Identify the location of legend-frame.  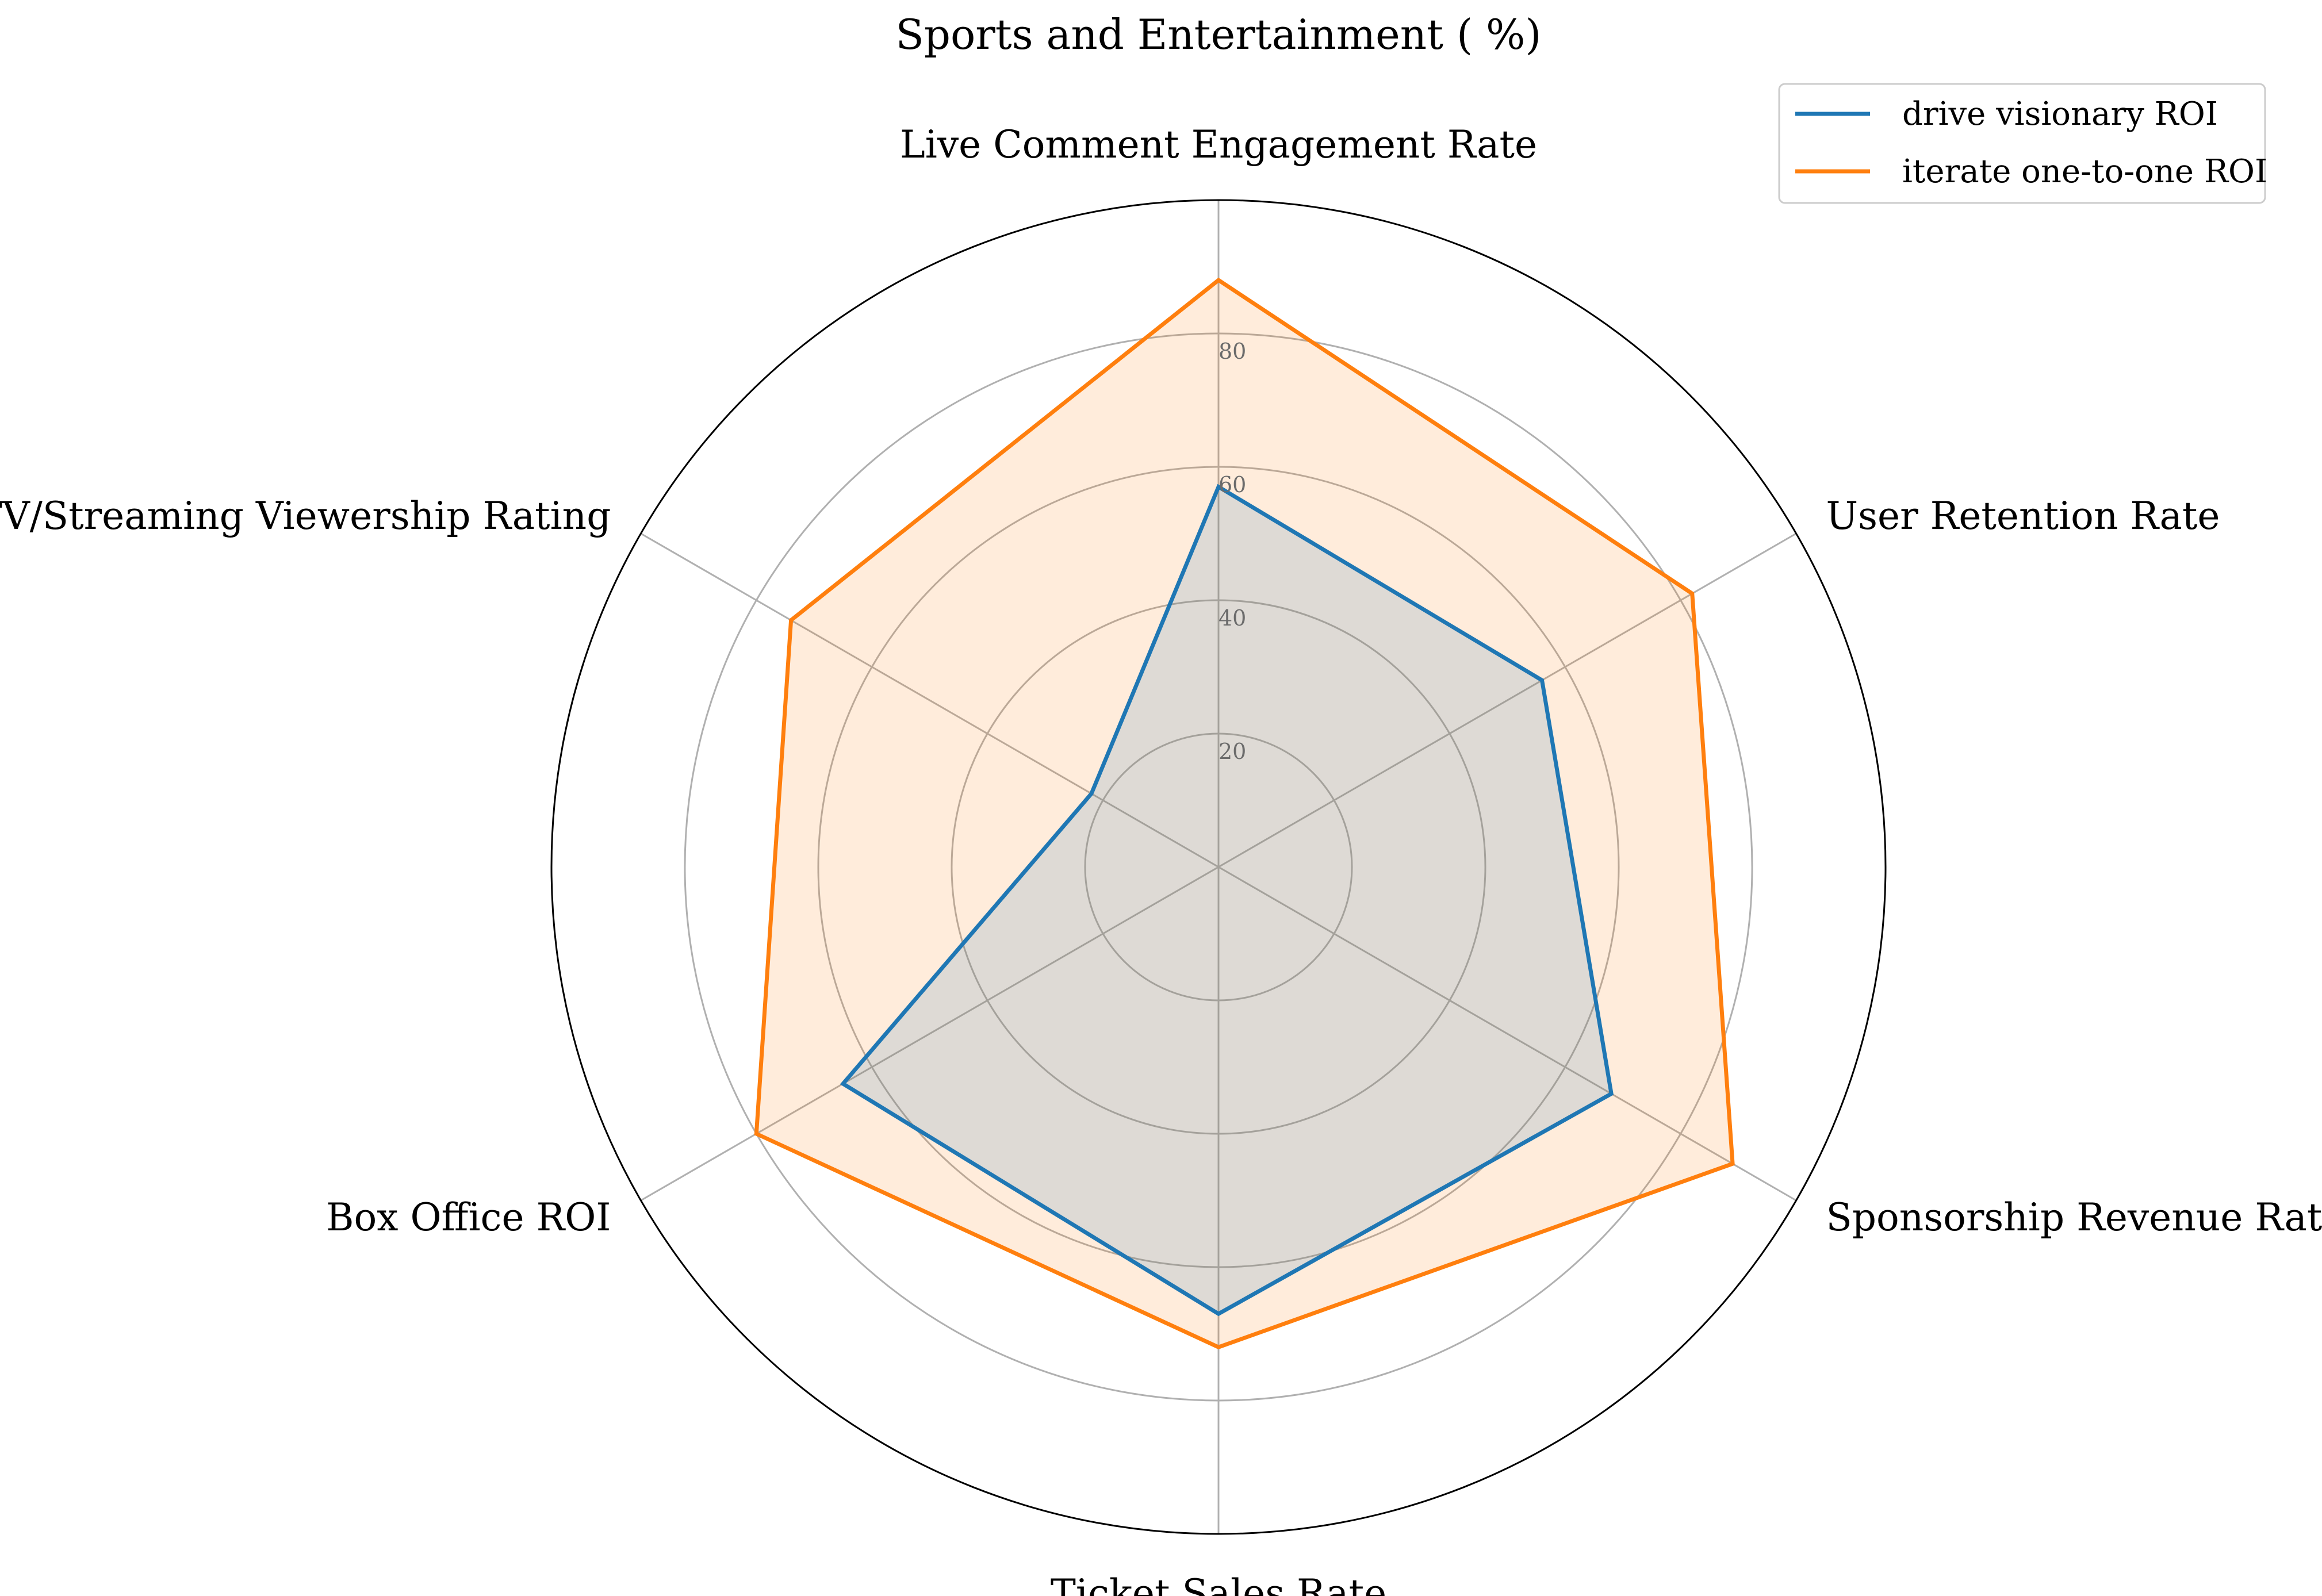
(2022, 143).